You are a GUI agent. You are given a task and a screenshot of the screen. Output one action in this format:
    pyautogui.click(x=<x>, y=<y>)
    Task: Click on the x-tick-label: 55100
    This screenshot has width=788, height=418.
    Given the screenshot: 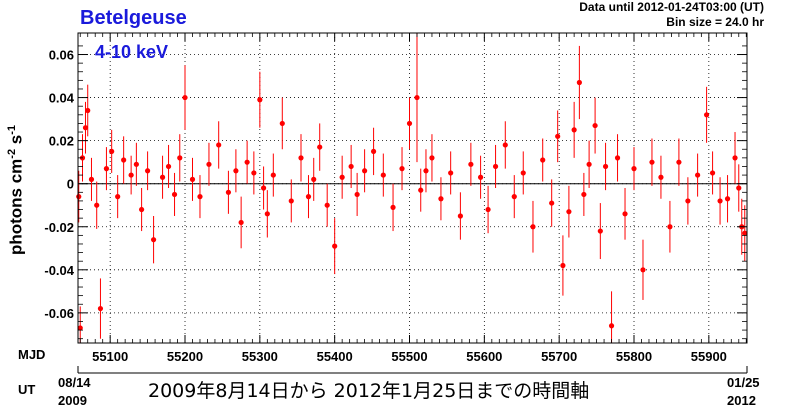 What is the action you would take?
    pyautogui.click(x=110, y=356)
    